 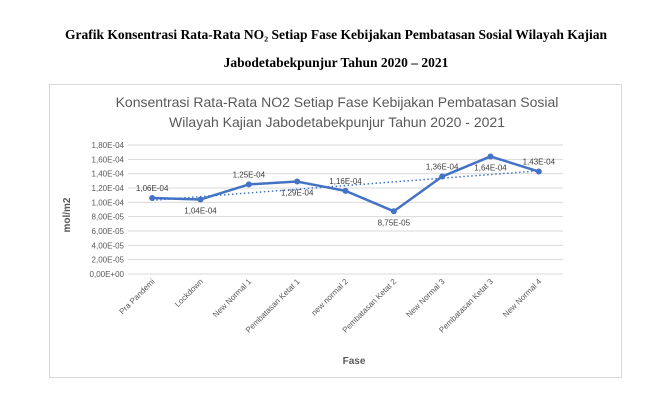 What do you see at coordinates (273, 306) in the screenshot?
I see `x-tick-label: Pembatasan Ketat 1` at bounding box center [273, 306].